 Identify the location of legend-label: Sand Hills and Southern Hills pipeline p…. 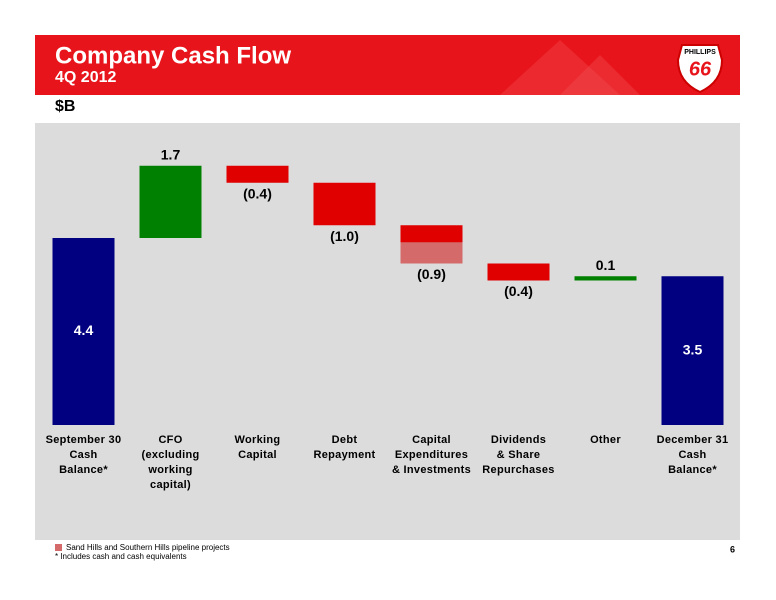
(148, 547).